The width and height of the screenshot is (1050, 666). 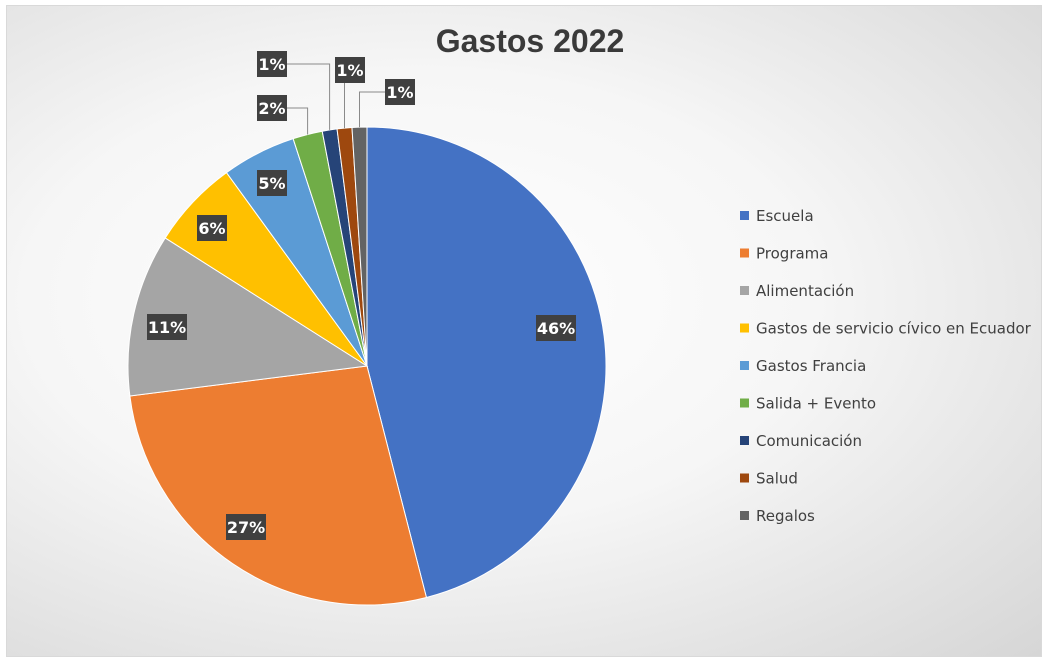 I want to click on data-label-text: 6%, so click(x=211, y=228).